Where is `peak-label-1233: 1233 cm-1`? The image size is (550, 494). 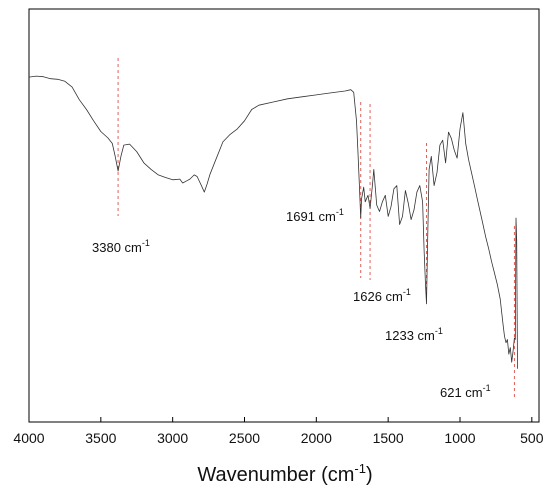 peak-label-1233: 1233 cm-1 is located at coordinates (414, 334).